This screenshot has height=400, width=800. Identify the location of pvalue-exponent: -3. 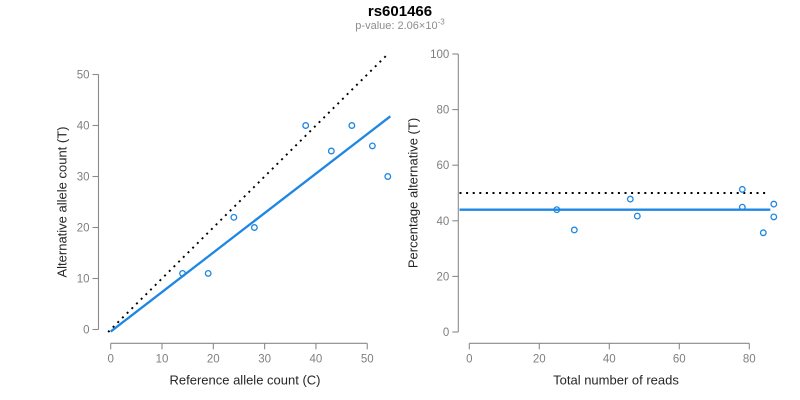
(441, 22).